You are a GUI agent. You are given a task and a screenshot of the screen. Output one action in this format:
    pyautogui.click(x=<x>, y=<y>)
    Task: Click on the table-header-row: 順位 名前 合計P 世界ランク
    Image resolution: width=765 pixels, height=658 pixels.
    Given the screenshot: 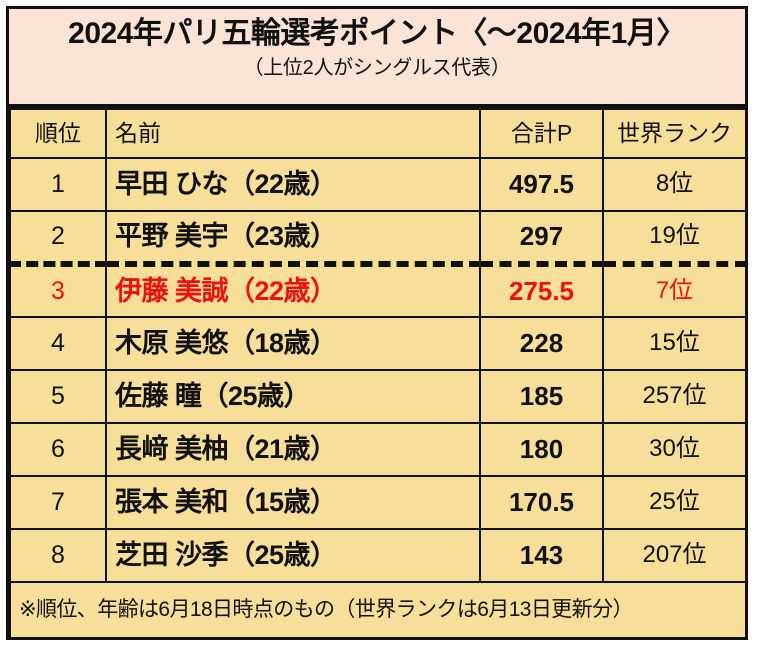 What is the action you would take?
    pyautogui.click(x=378, y=133)
    